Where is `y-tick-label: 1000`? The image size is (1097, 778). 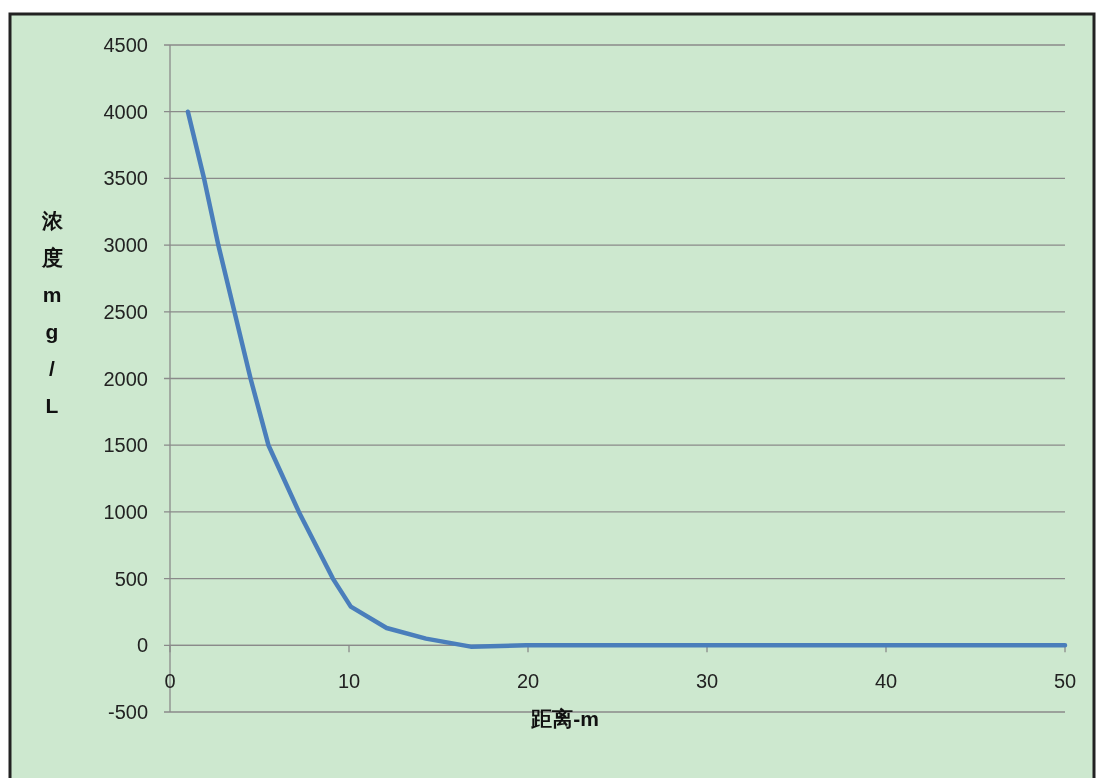
y-tick-label: 1000 is located at coordinates (125, 511).